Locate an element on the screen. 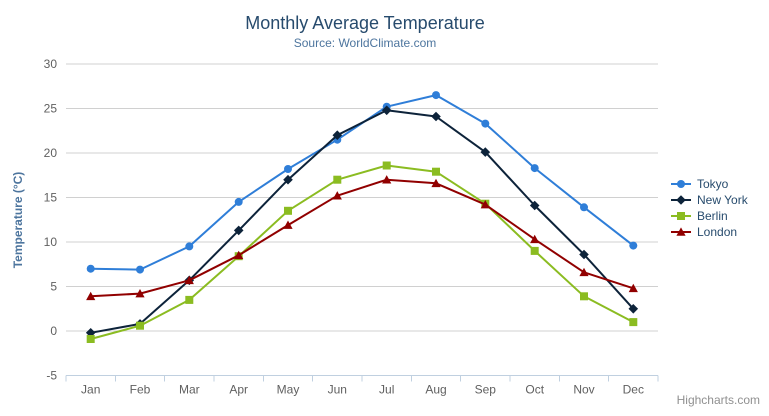  point-new-york-sep is located at coordinates (485, 152).